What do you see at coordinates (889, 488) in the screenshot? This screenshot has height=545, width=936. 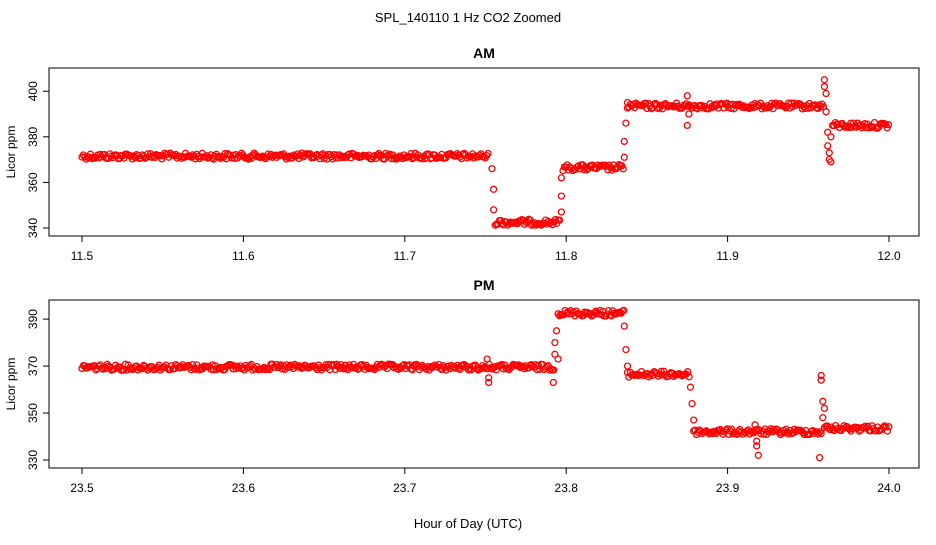 I see `x-tick-label-pm: 24.0` at bounding box center [889, 488].